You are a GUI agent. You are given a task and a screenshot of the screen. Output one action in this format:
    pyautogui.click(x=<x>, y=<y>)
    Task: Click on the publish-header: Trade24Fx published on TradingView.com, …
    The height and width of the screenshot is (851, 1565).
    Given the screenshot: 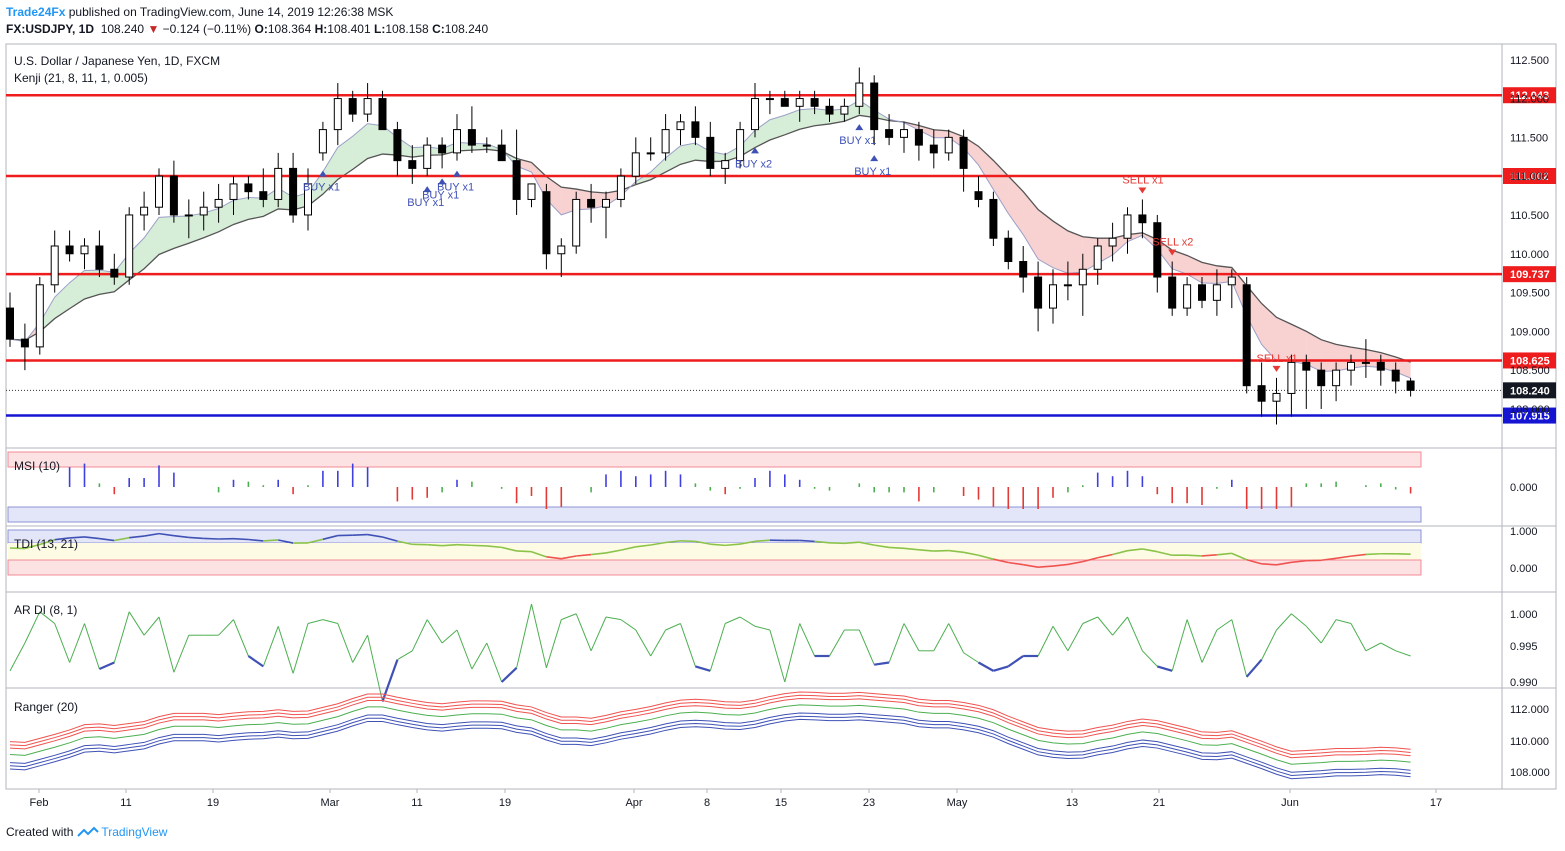 What is the action you would take?
    pyautogui.click(x=199, y=12)
    